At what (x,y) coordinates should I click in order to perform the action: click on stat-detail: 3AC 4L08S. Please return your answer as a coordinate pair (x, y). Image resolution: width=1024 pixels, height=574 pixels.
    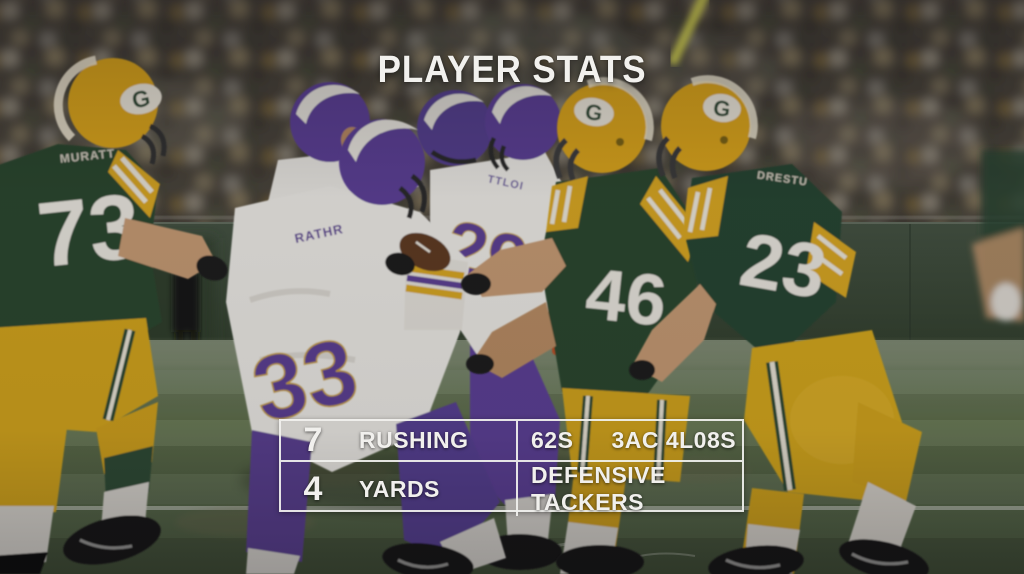
    Looking at the image, I should click on (674, 440).